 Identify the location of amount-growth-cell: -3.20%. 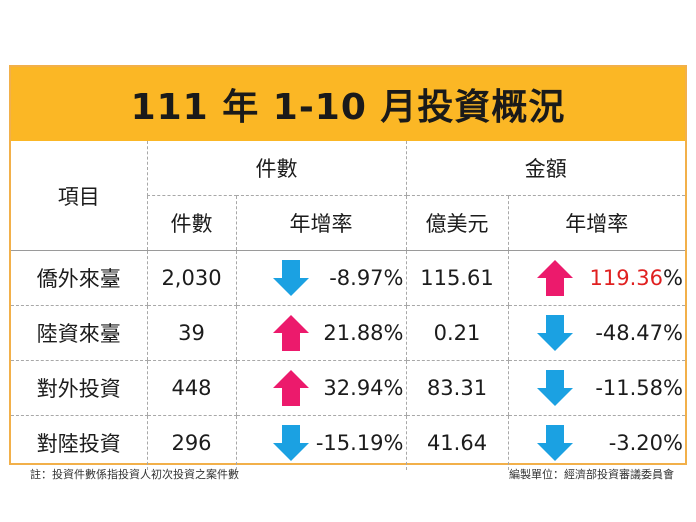
(596, 442).